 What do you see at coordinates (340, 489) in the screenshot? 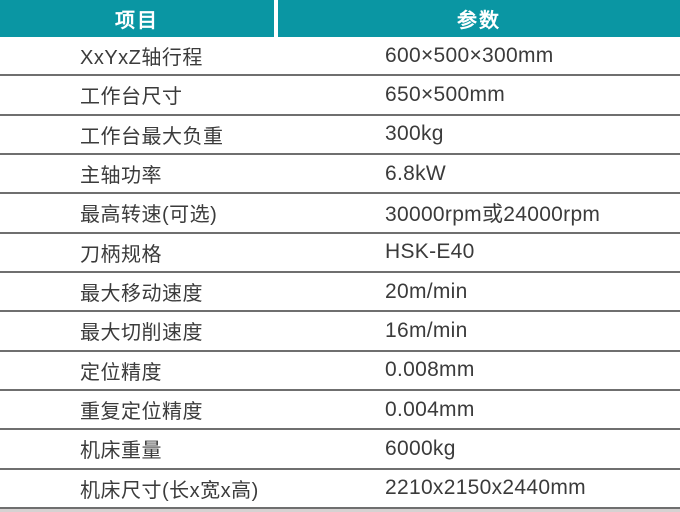
I see `table-row-machine-dimensions: 机床尺寸(长x宽x高) 2210x2150x2440mm` at bounding box center [340, 489].